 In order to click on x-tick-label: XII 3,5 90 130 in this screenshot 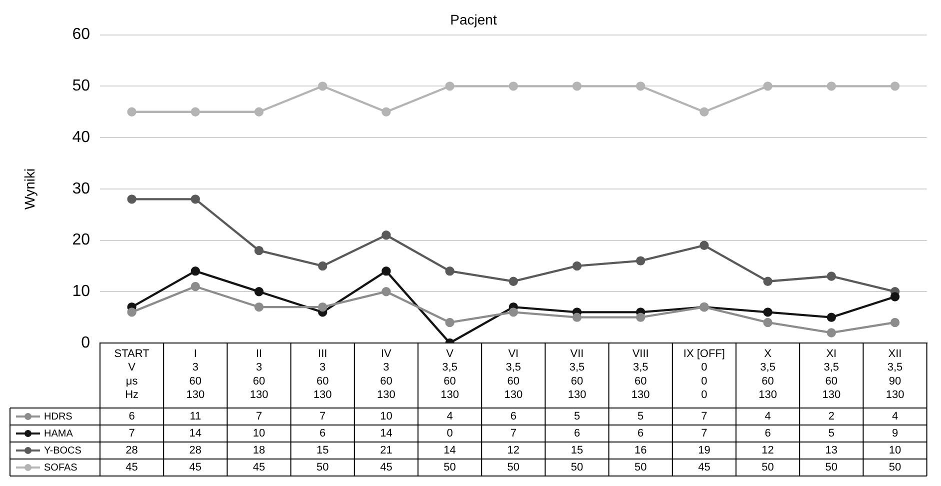, I will do `click(895, 375)`.